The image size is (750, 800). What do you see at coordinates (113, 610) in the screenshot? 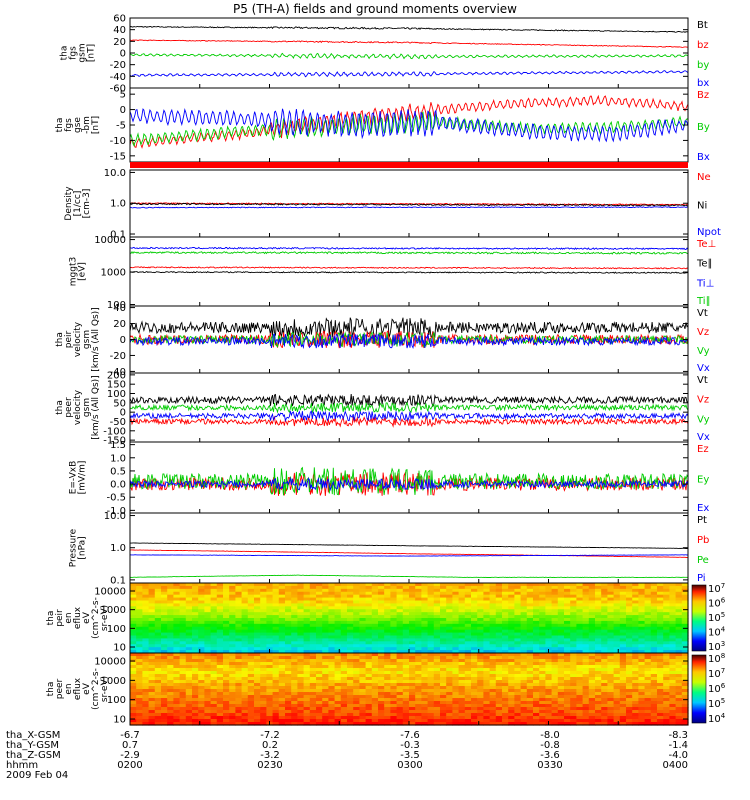
I see `y-tick-label: 1000` at bounding box center [113, 610].